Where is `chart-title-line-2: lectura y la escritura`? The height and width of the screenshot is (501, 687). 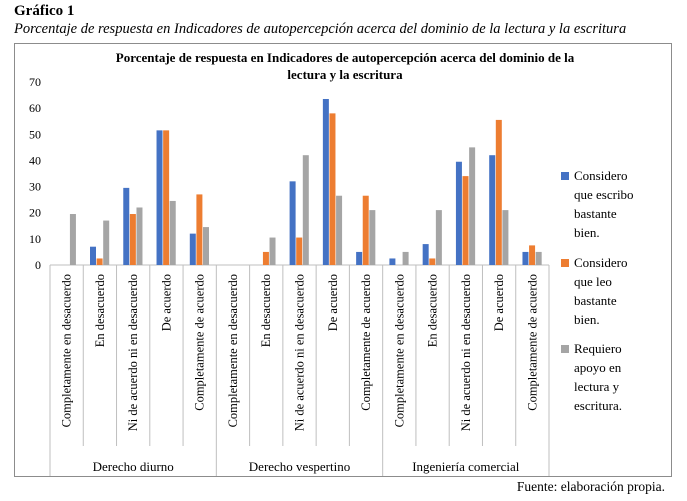
chart-title-line-2: lectura y la escritura is located at coordinates (345, 74).